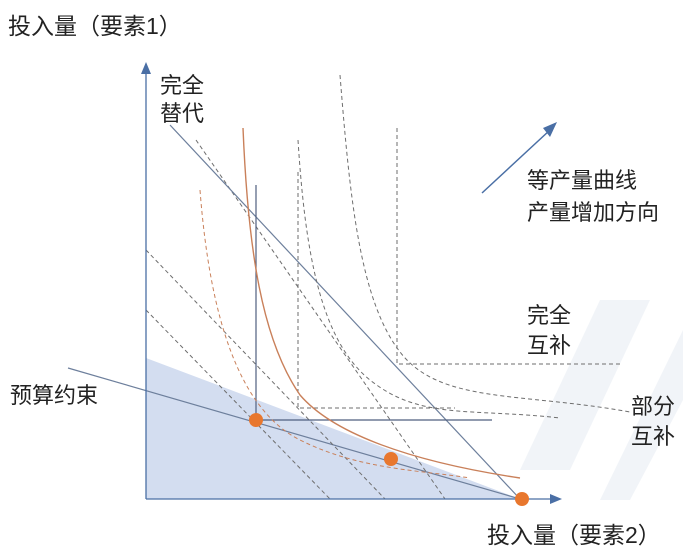 This screenshot has width=683, height=559. What do you see at coordinates (256, 420) in the screenshot?
I see `optimum-point-complement` at bounding box center [256, 420].